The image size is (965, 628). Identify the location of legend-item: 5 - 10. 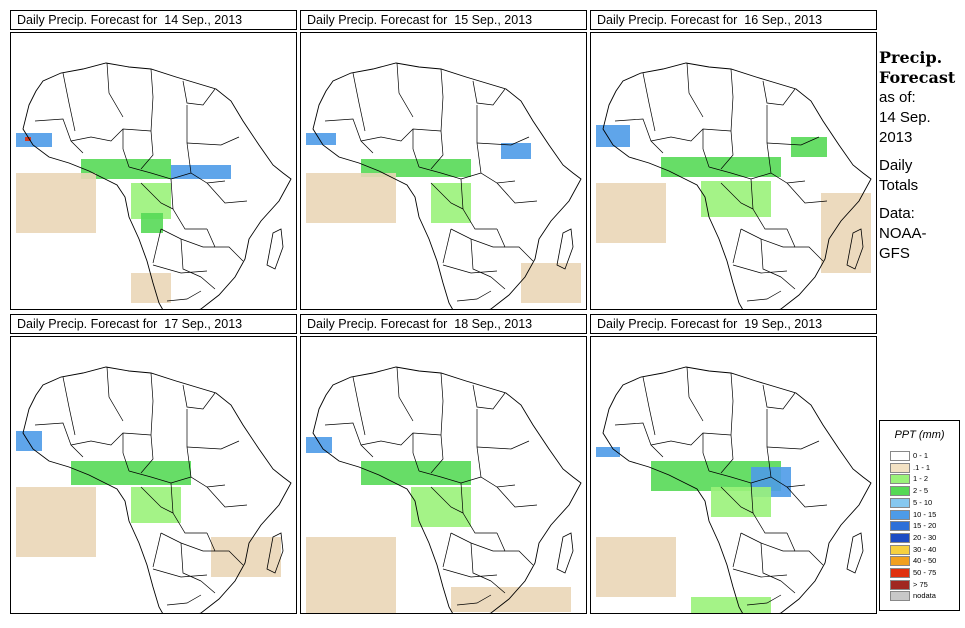
(923, 503).